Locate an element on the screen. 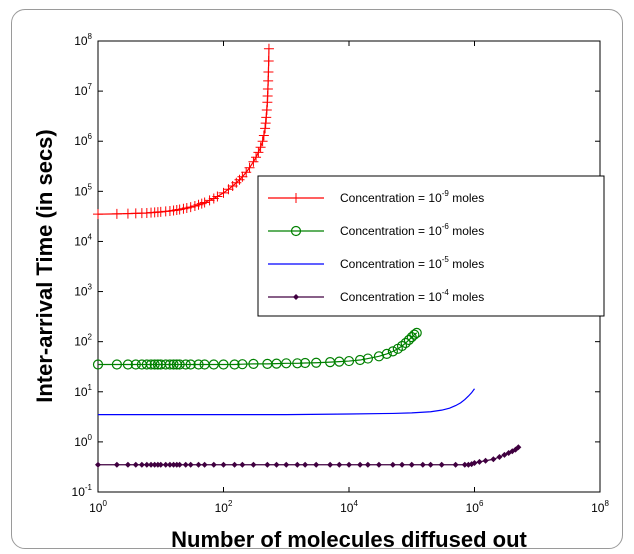  legend-entry: Concentration = 10-6 moles is located at coordinates (376, 230).